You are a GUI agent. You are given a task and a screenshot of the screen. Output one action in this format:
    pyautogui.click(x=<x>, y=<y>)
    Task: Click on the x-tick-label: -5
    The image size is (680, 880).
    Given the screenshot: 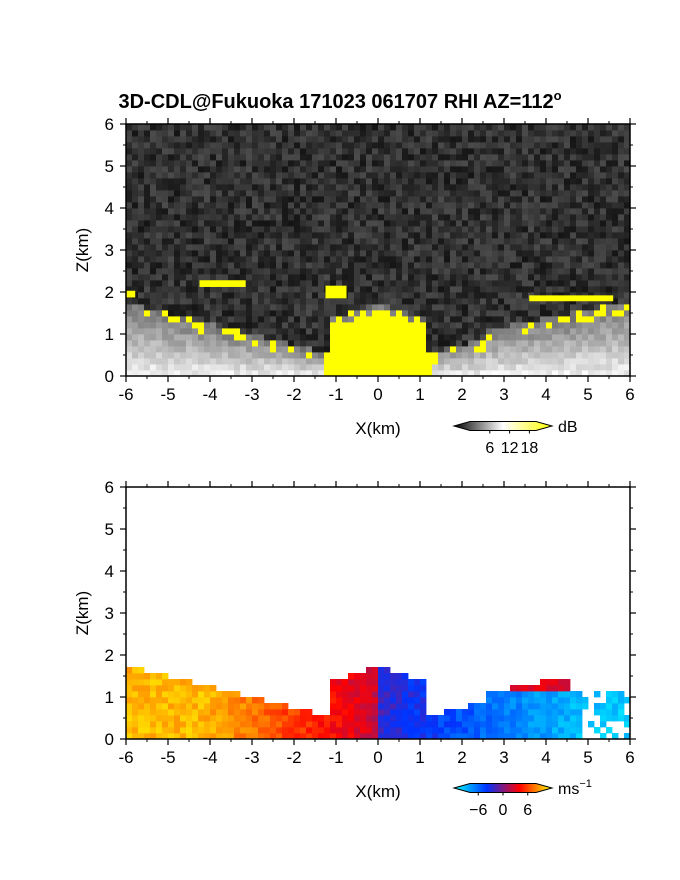 What is the action you would take?
    pyautogui.click(x=167, y=394)
    